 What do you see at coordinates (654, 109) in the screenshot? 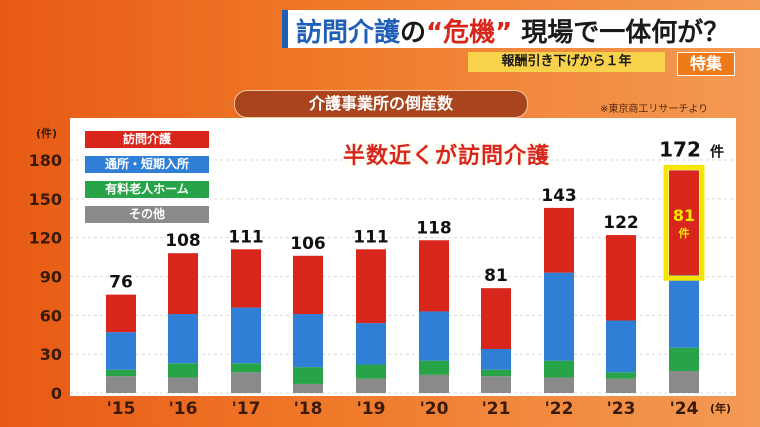
I see `source-note: ※東京商工リサーチより` at bounding box center [654, 109].